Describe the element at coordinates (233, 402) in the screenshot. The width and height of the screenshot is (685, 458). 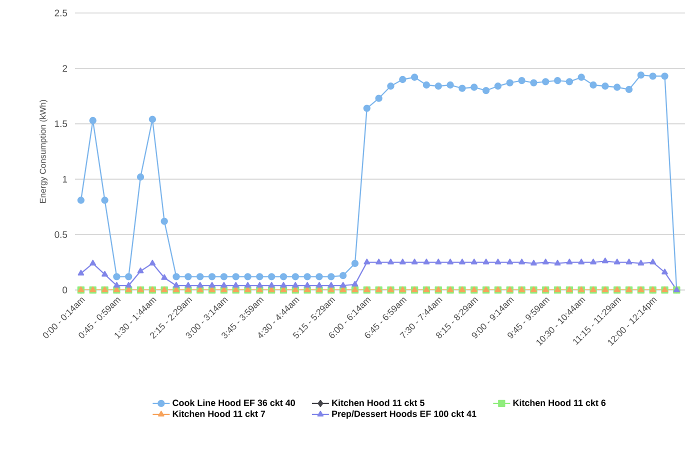
I see `legend-label: Cook Line Hood EF 36 ckt 40` at that location.